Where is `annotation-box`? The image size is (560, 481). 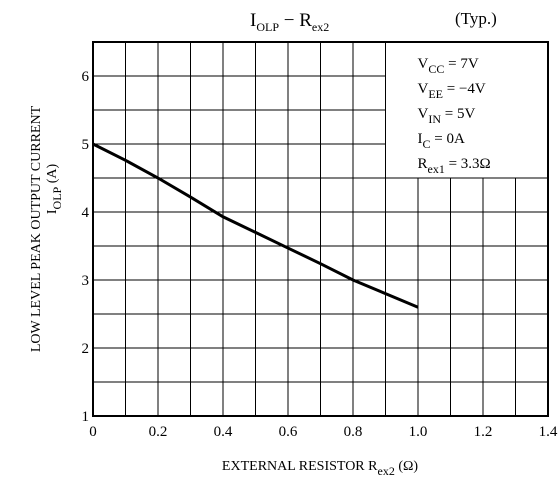
annotation-box is located at coordinates (467, 110).